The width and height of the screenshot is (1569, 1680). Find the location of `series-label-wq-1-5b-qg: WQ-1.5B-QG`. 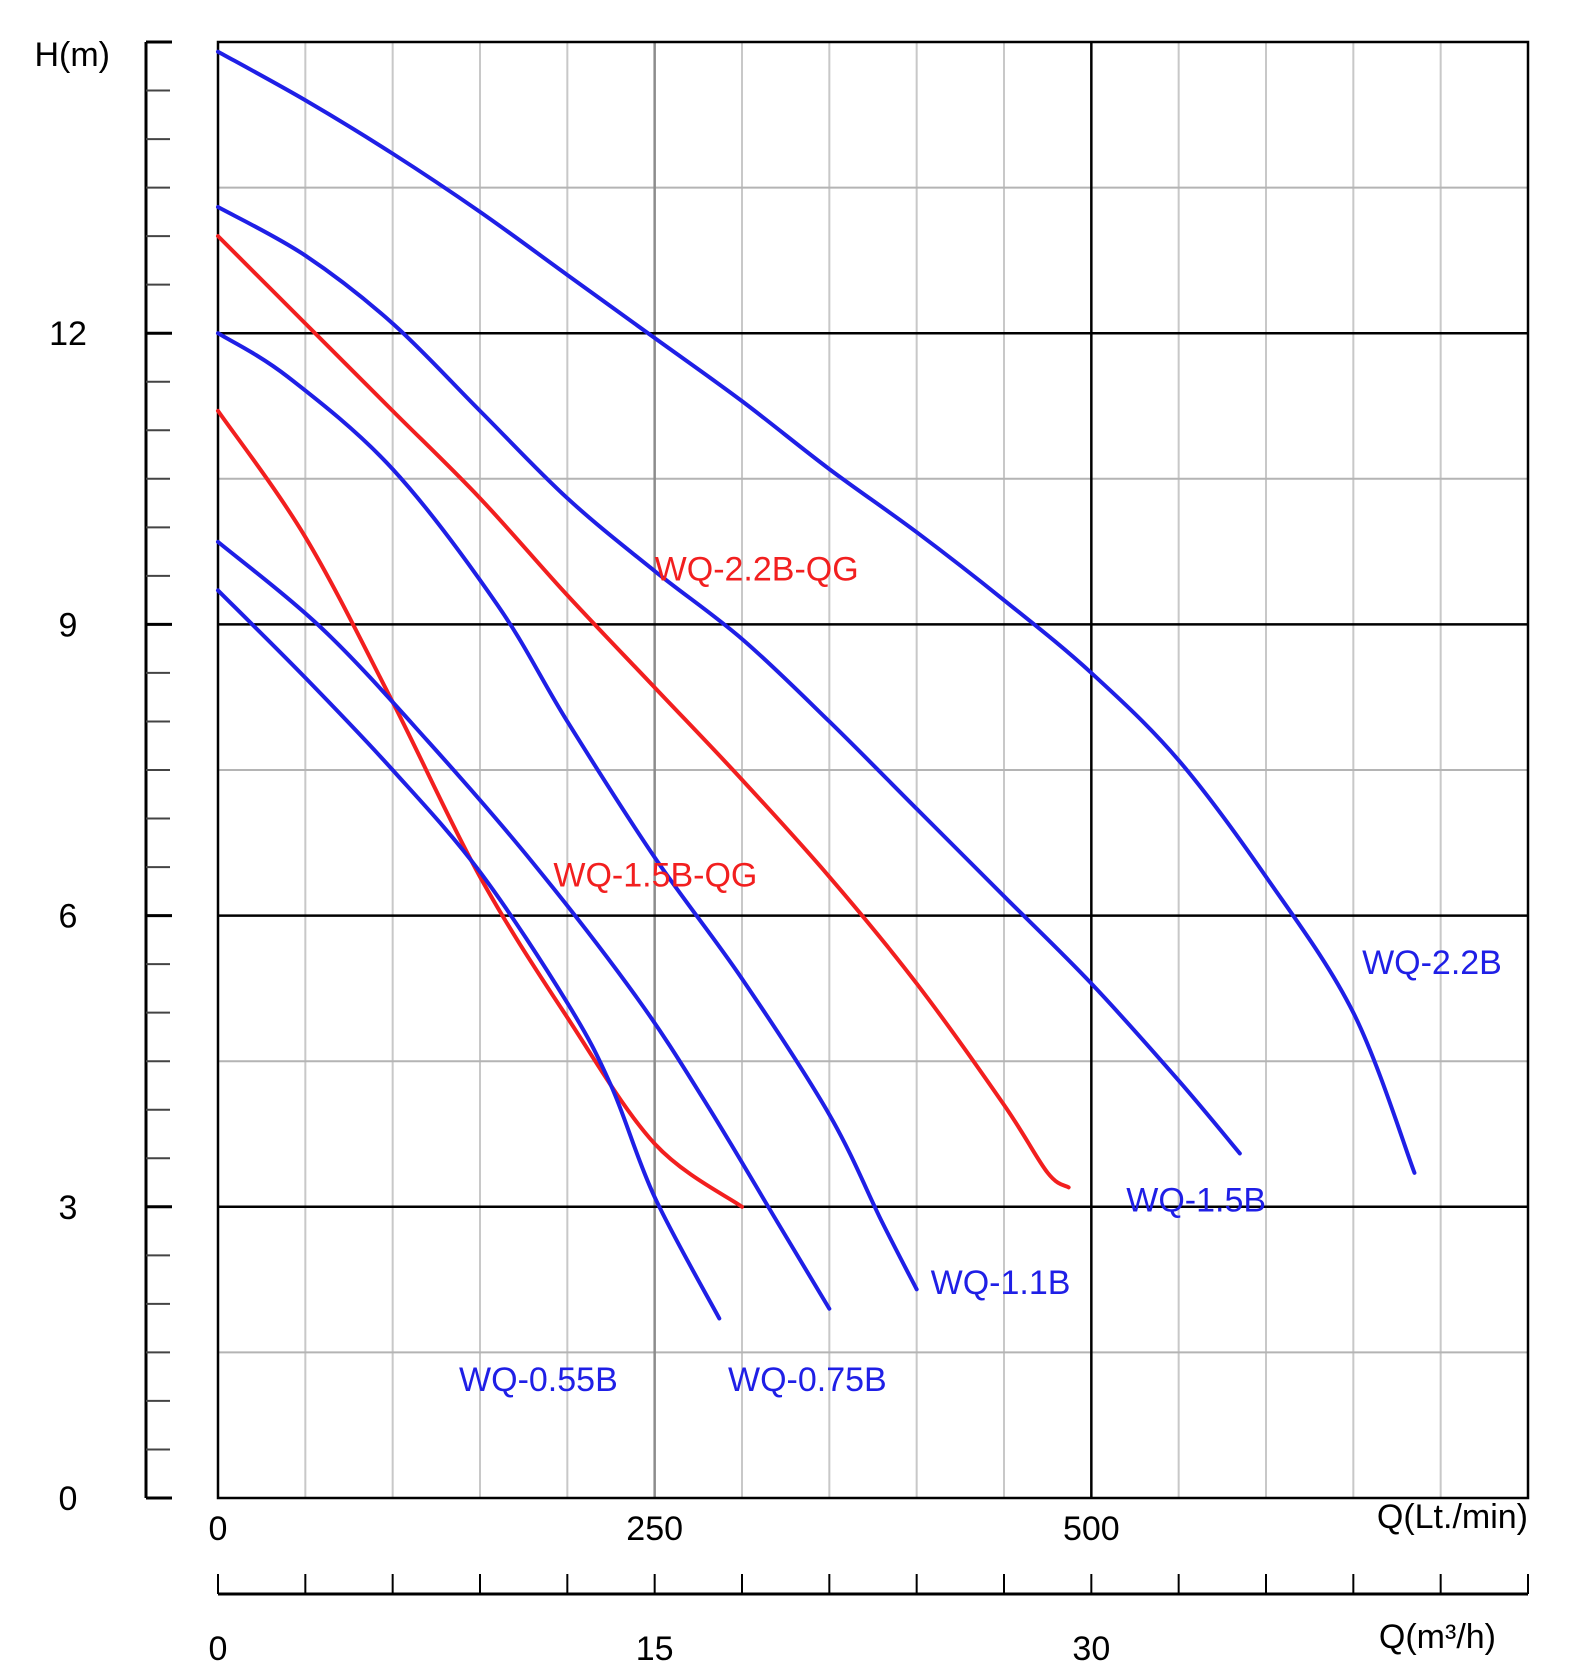

series-label-wq-1-5b-qg: WQ-1.5B-QG is located at coordinates (655, 875).